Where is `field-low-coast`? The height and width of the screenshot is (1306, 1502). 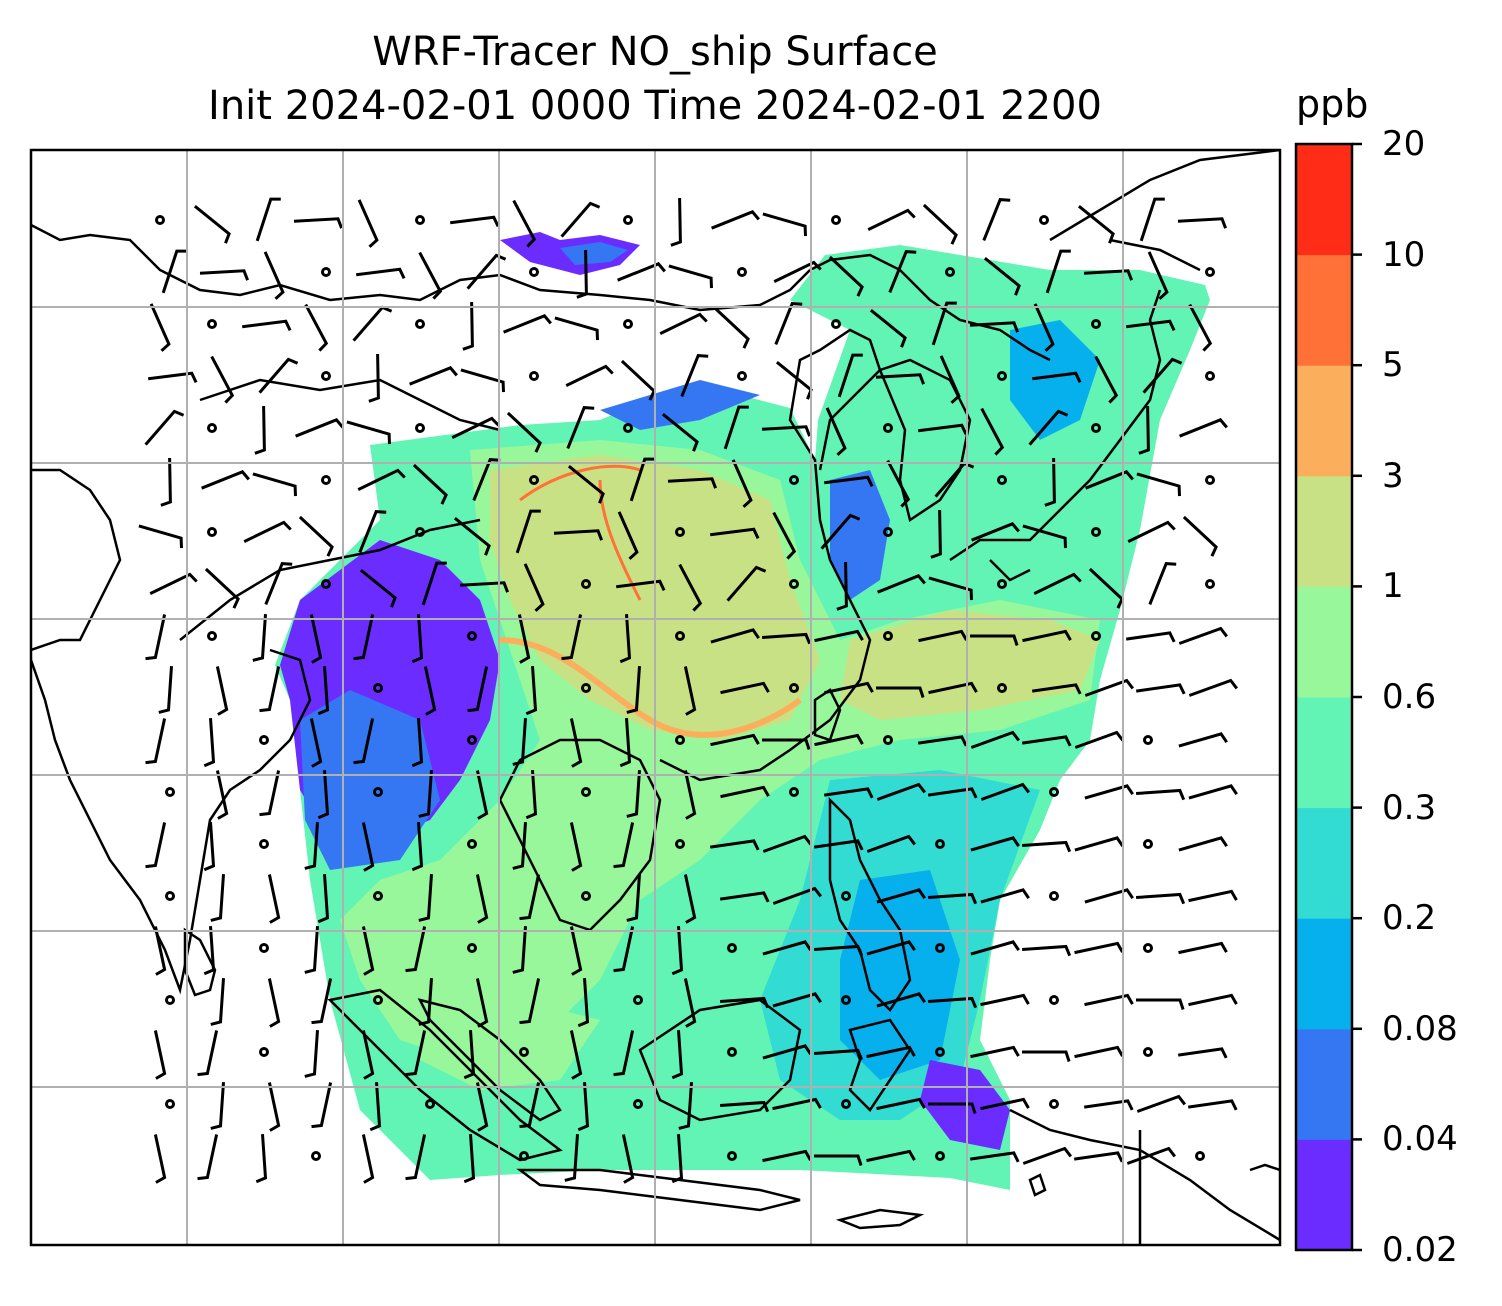 field-low-coast is located at coordinates (680, 405).